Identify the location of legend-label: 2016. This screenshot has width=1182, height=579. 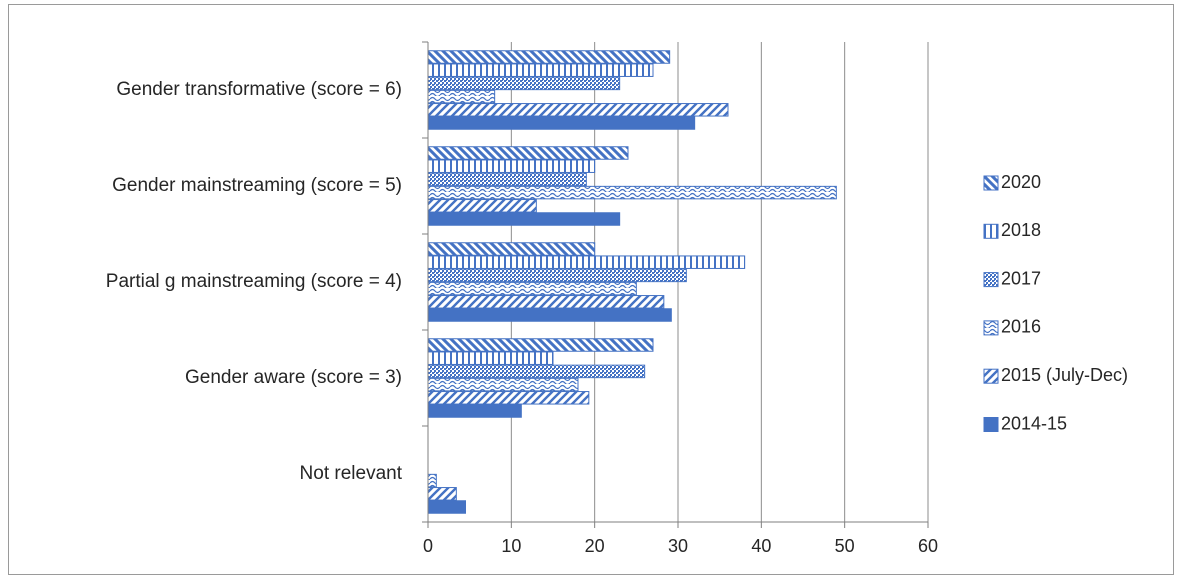
(1021, 327).